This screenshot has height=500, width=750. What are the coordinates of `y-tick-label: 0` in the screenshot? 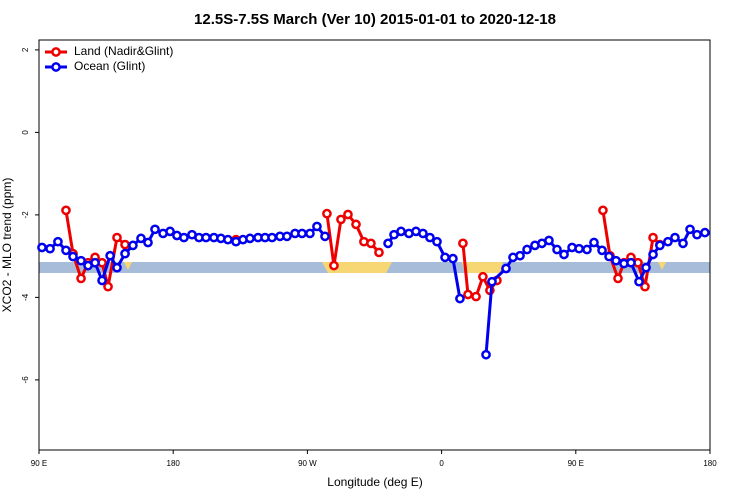 It's located at (25, 132).